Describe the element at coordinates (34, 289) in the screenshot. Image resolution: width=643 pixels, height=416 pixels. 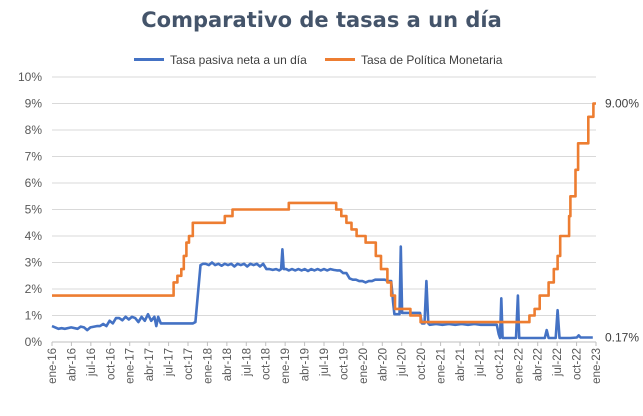
I see `y-tick-label-2: 2%` at that location.